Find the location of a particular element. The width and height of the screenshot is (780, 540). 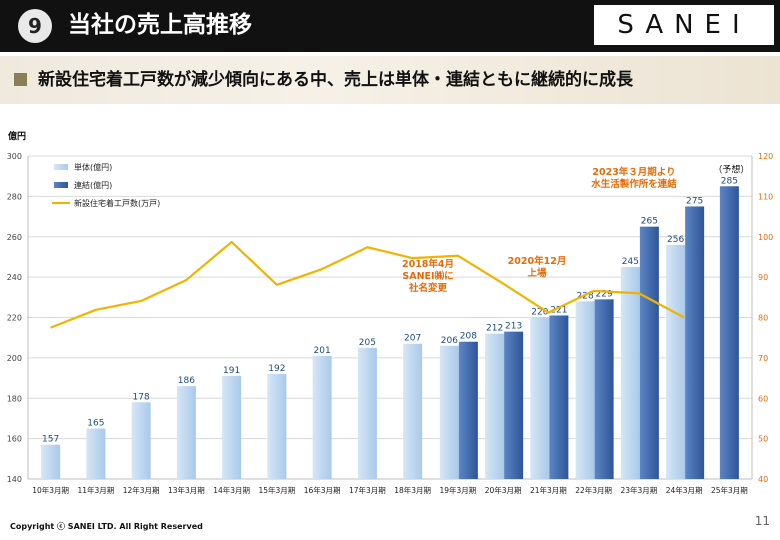

y2-tick-label: 70 is located at coordinates (763, 358).